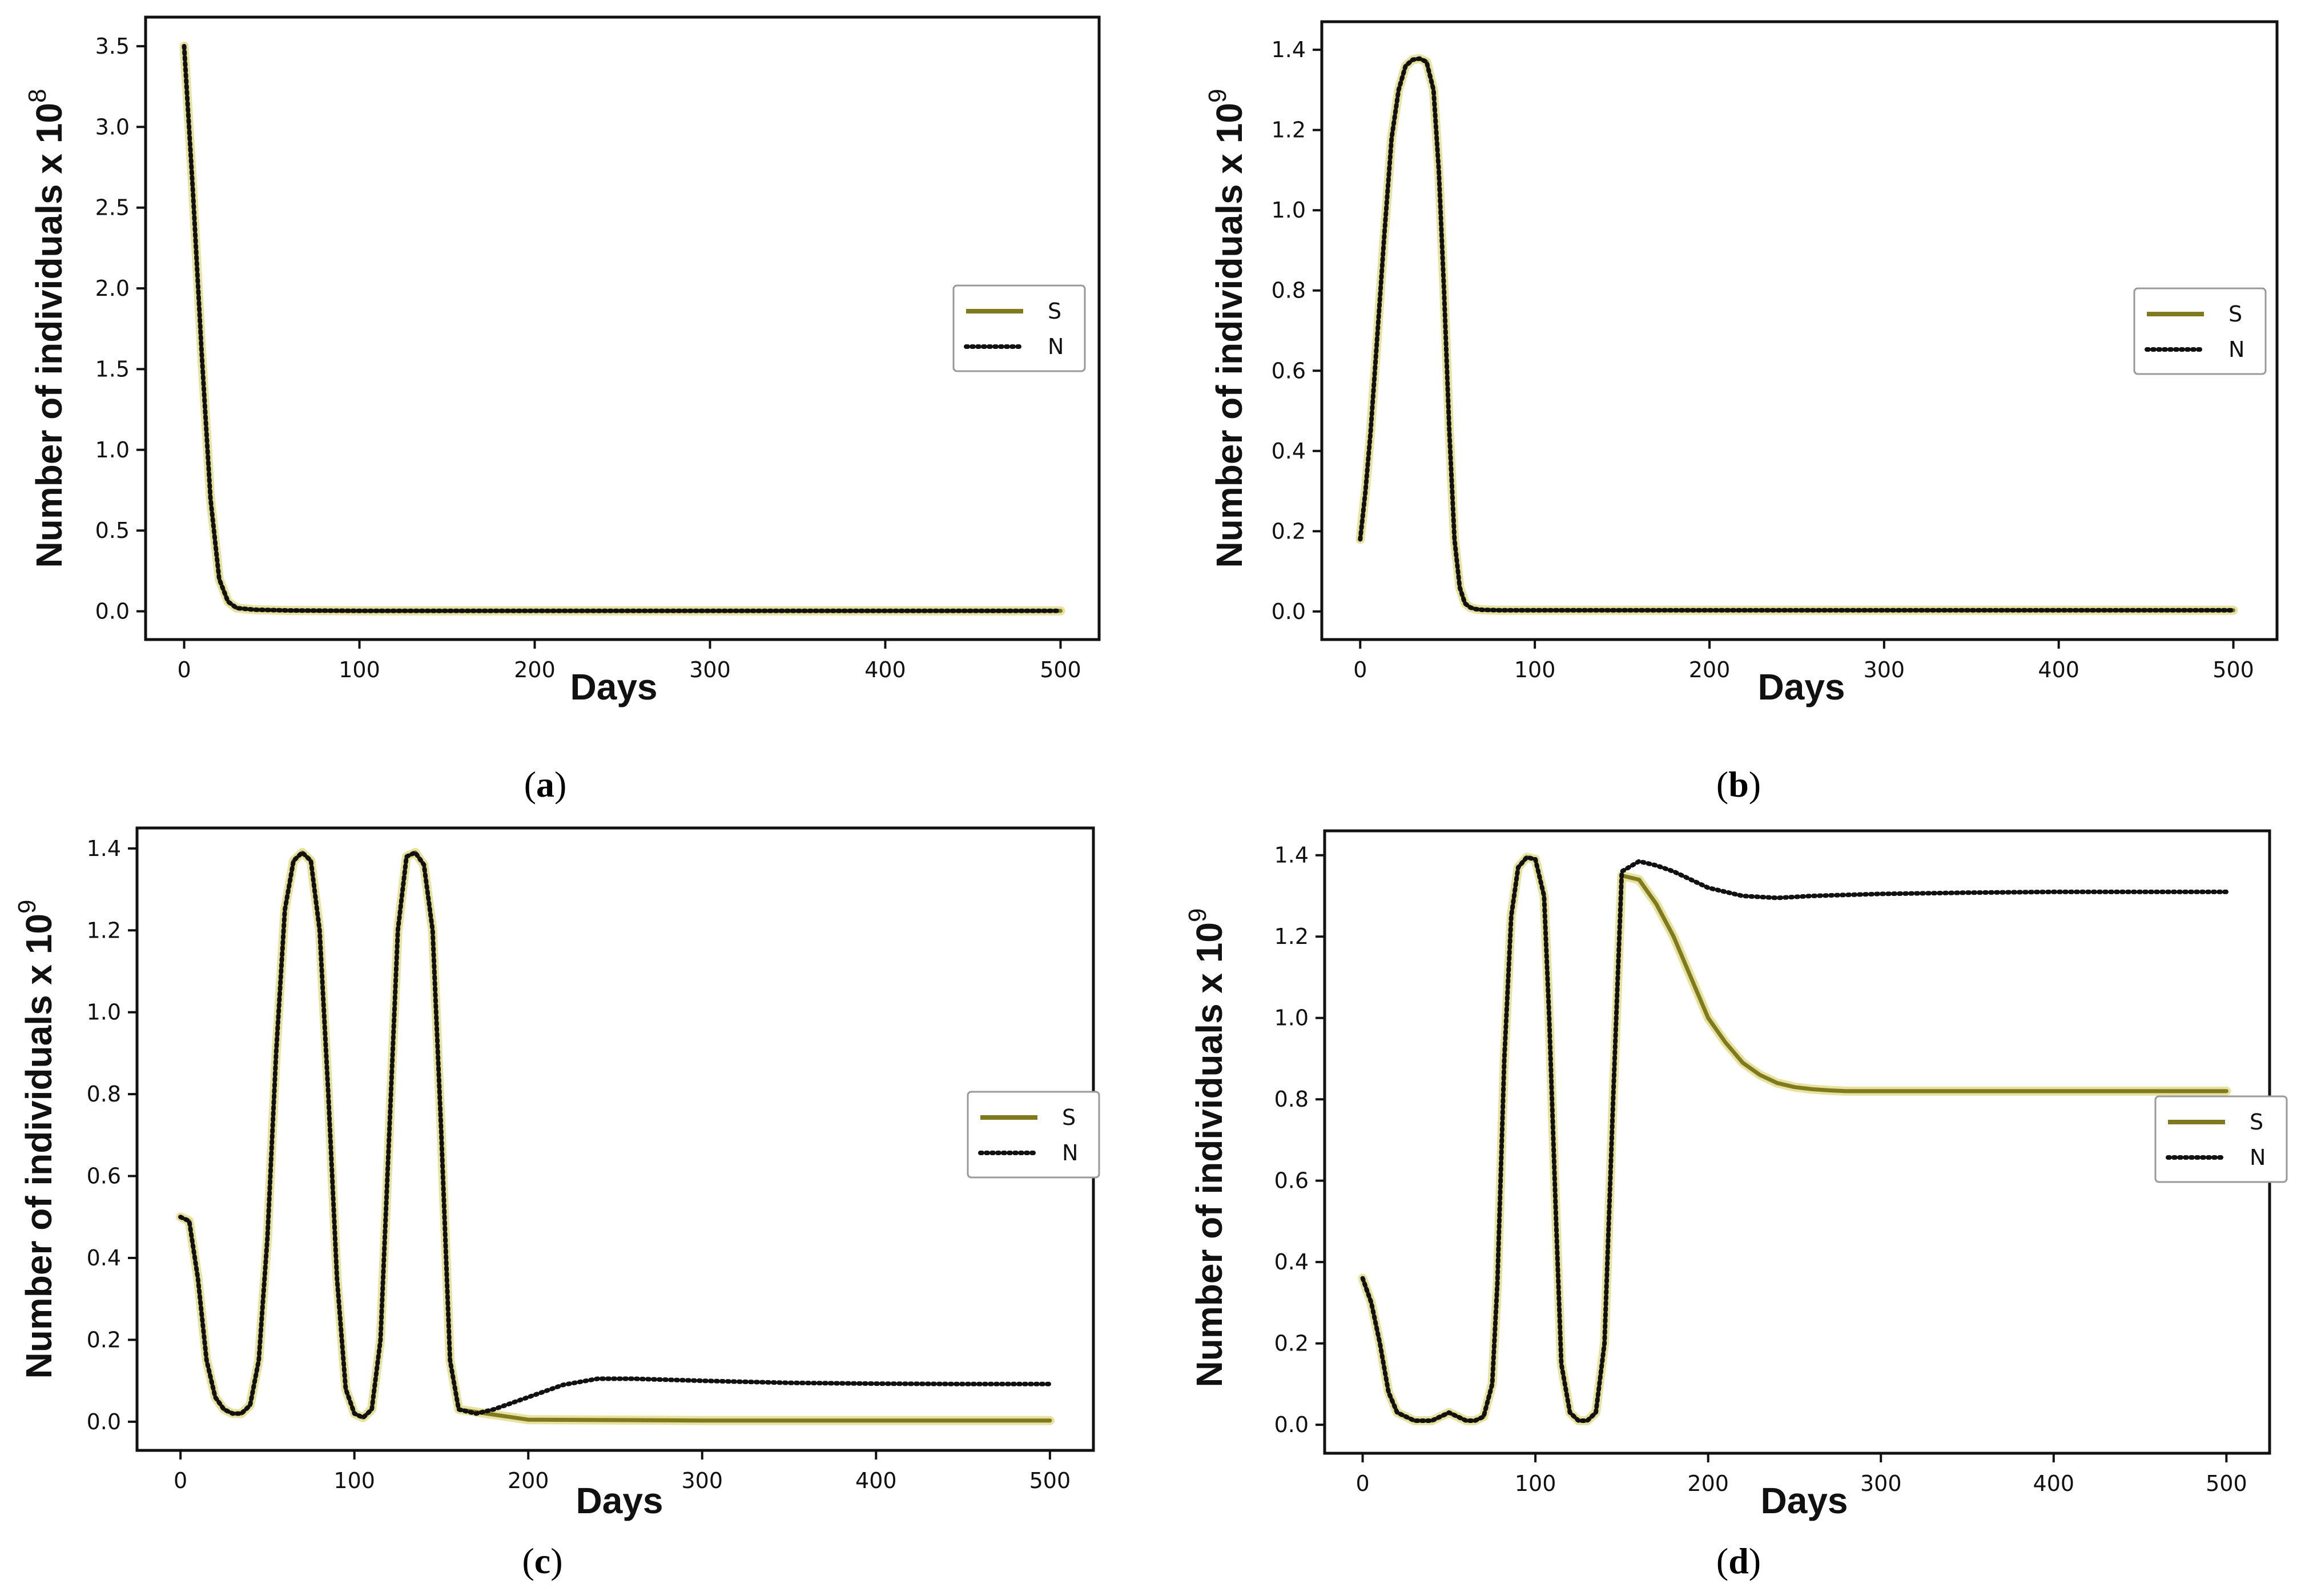  Describe the element at coordinates (112, 126) in the screenshot. I see `y-tick-label: 3.0` at that location.